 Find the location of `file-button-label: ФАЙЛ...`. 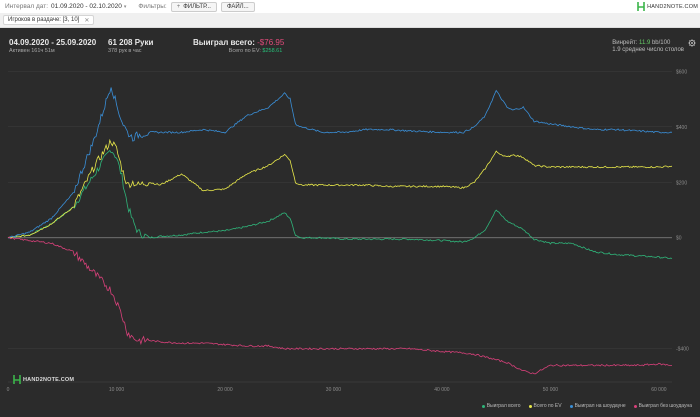

file-button-label: ФАЙЛ... is located at coordinates (237, 6).